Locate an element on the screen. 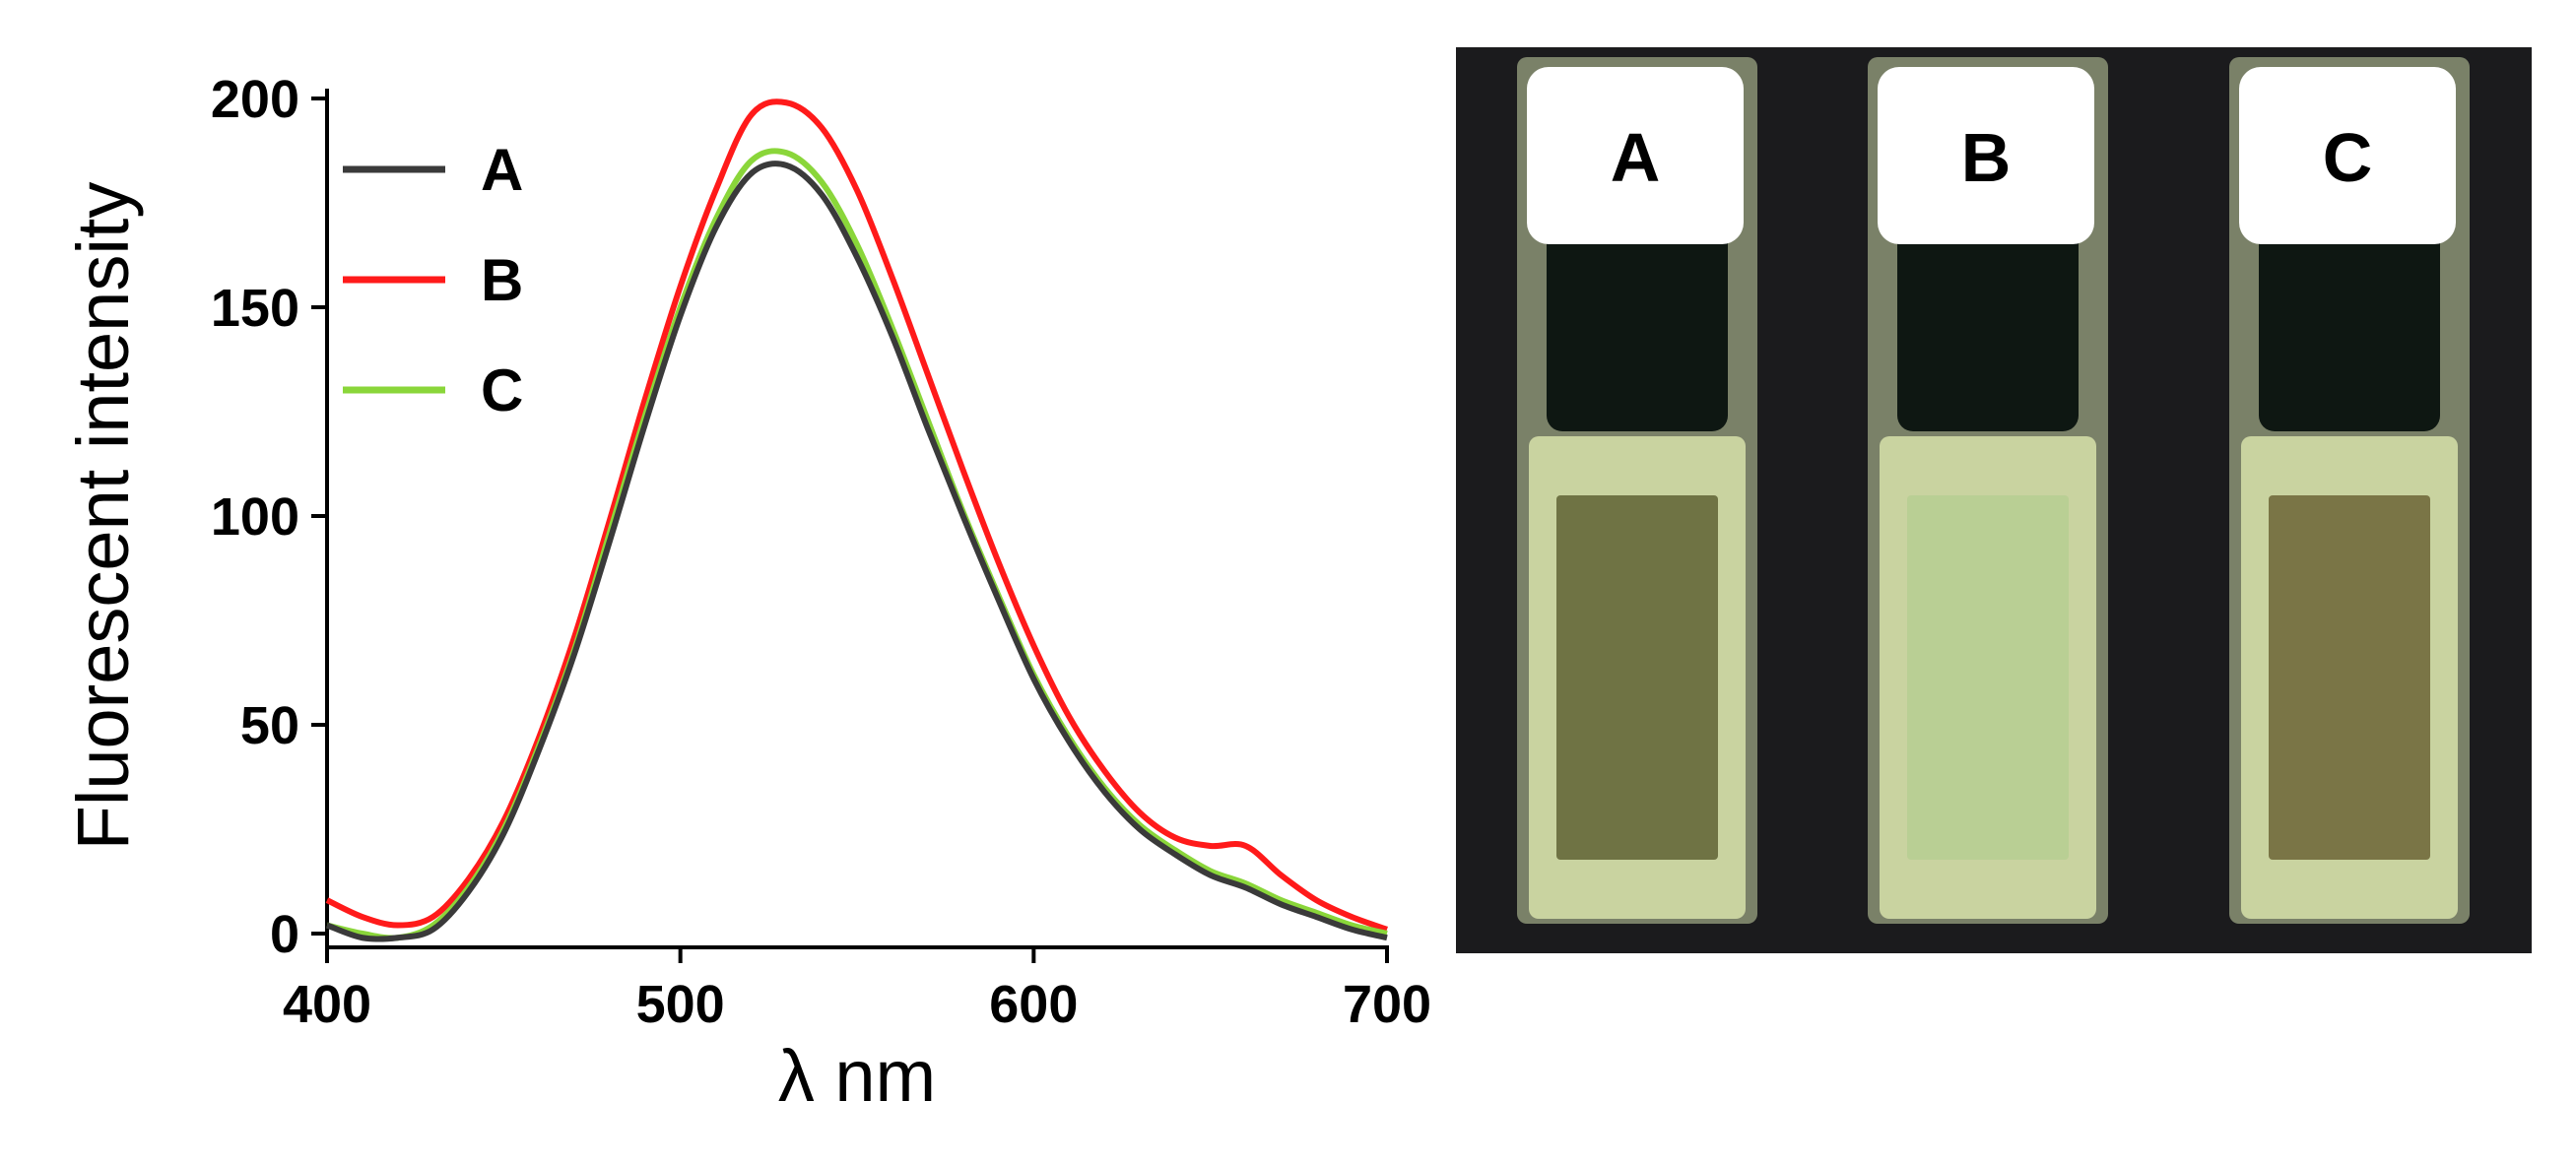 The width and height of the screenshot is (2576, 1165). y-tick-label: 150 is located at coordinates (255, 308).